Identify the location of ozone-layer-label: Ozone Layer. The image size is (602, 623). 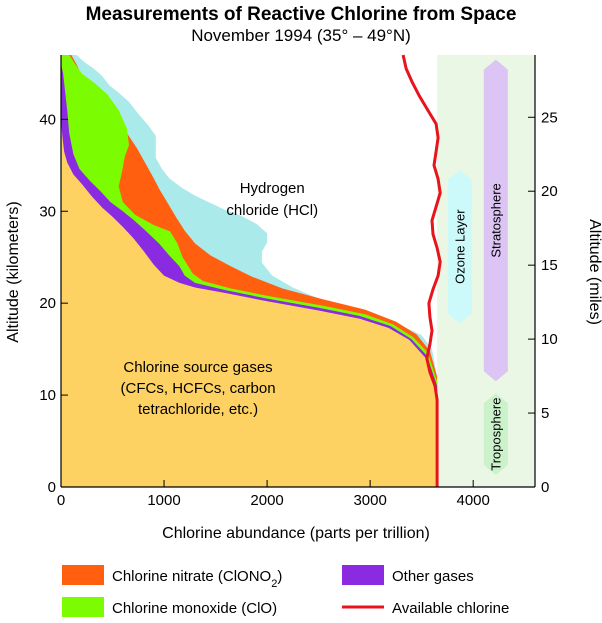
(459, 246).